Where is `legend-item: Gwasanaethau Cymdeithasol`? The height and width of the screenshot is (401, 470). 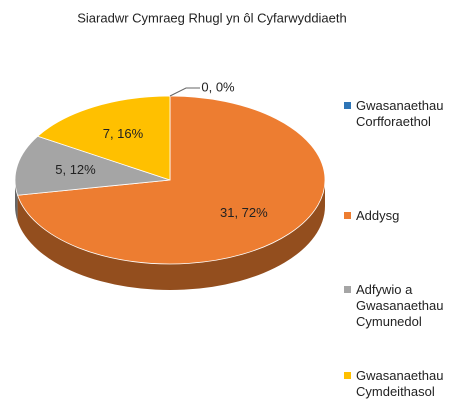
legend-item: Gwasanaethau Cymdeithasol is located at coordinates (404, 384).